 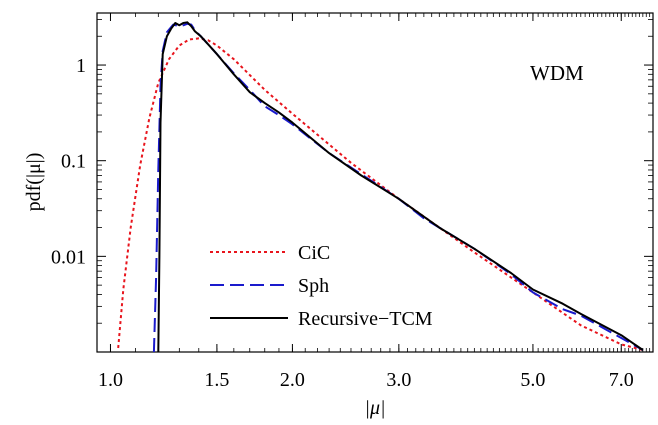 I want to click on legend-label: Recursive−TCM, so click(x=365, y=319).